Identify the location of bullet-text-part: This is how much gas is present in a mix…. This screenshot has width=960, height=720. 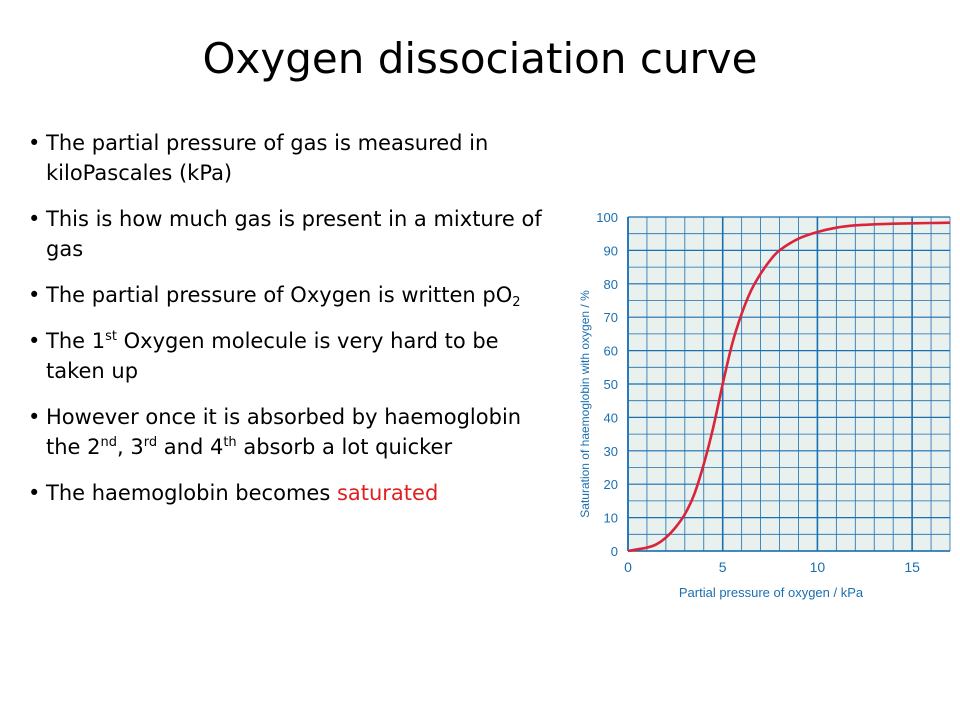
(294, 234).